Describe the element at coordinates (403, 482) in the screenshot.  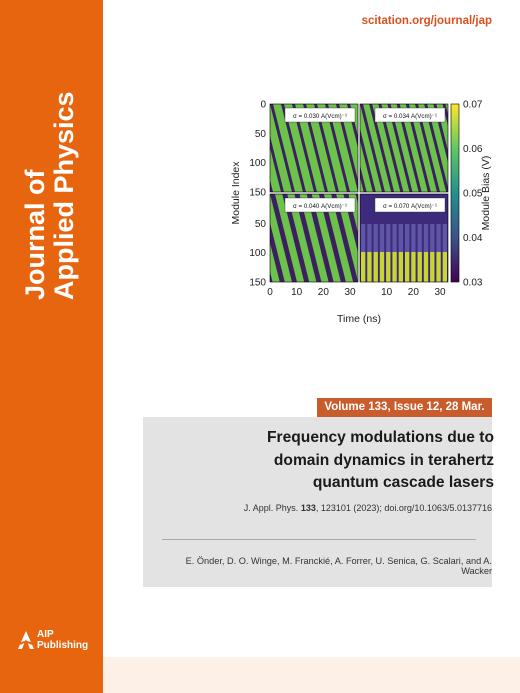
I see `article-title-line3: quantum cascade lasers` at that location.